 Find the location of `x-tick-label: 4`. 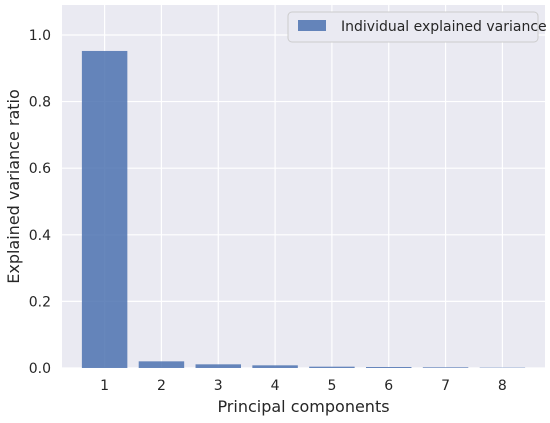

x-tick-label: 4 is located at coordinates (275, 386).